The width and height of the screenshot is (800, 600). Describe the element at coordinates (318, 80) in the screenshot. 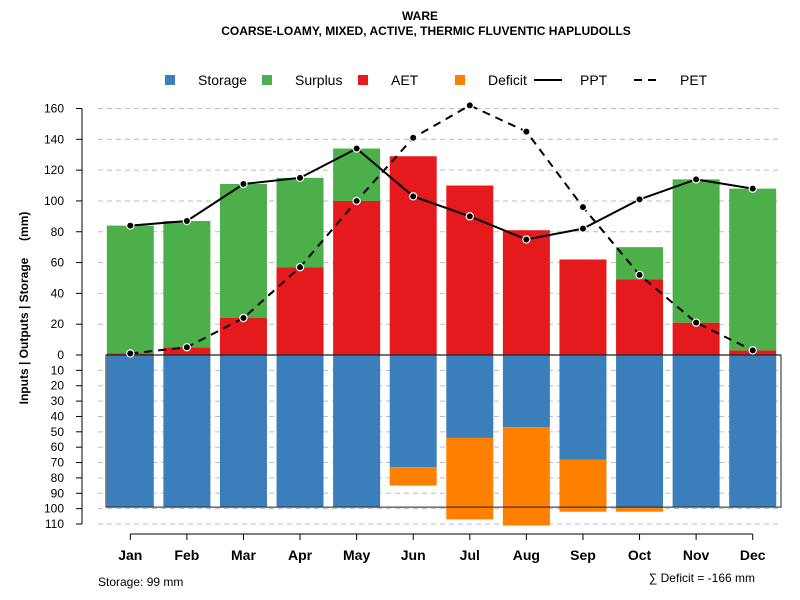

I see `legend-label: Surplus` at that location.